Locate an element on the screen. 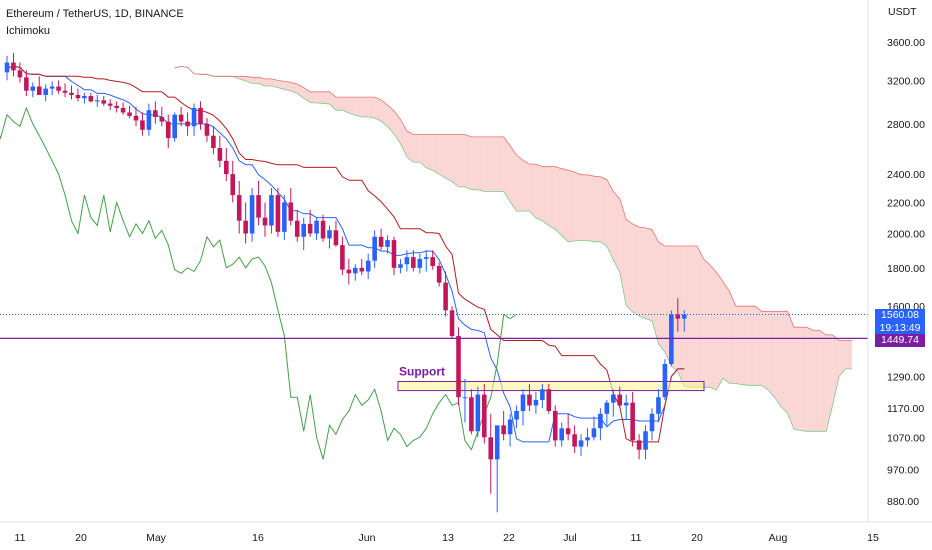 The width and height of the screenshot is (932, 550). price-axis-unit: USDT is located at coordinates (902, 12).